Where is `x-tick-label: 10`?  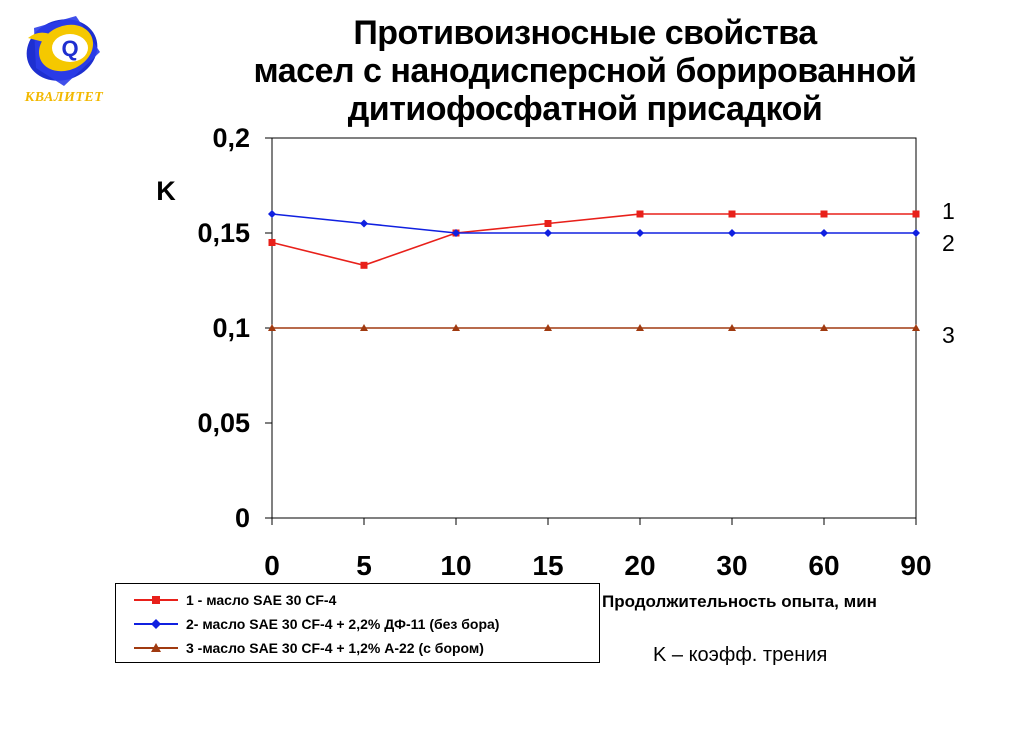 x-tick-label: 10 is located at coordinates (455, 565).